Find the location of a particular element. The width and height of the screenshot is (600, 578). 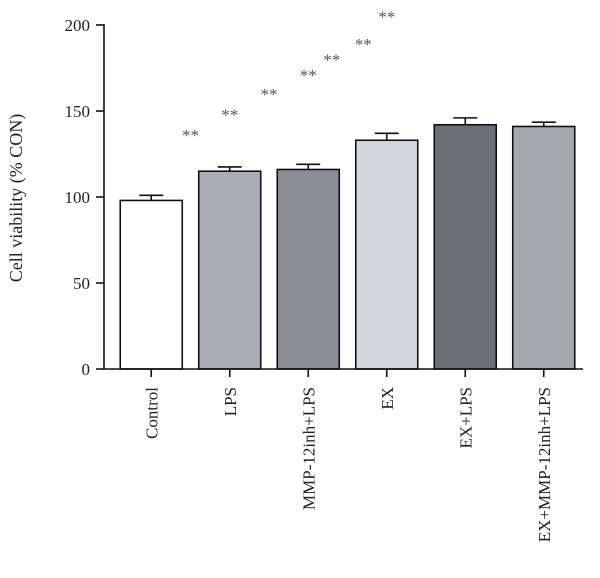

bar-lps is located at coordinates (229, 270).